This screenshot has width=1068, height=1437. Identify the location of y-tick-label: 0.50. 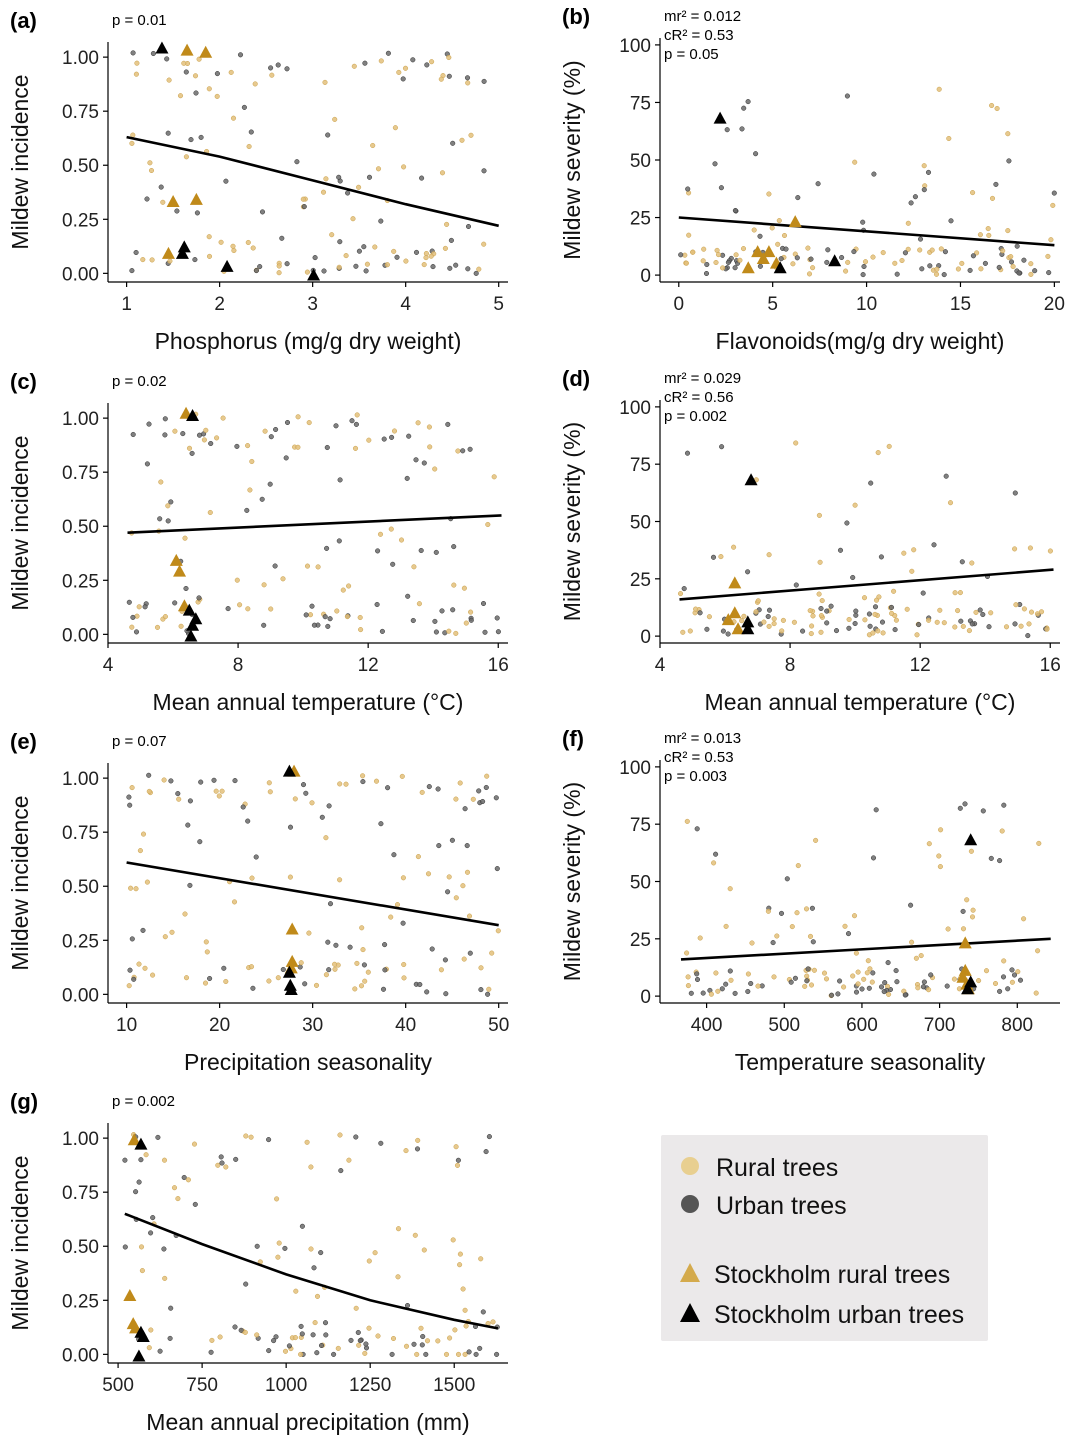
(80, 1247).